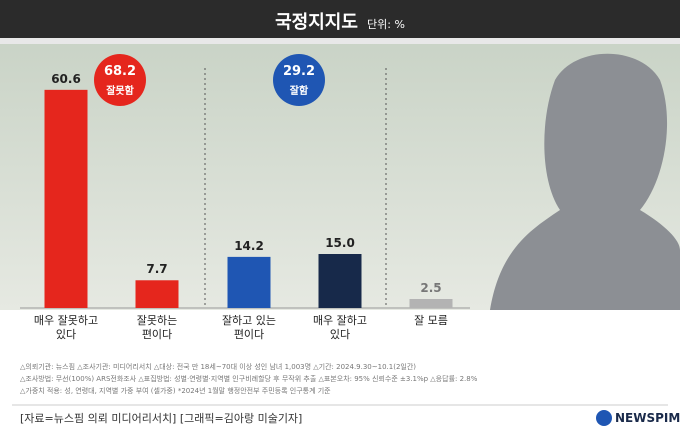  I want to click on title-row: 국정지지도 단위: %, so click(340, 21).